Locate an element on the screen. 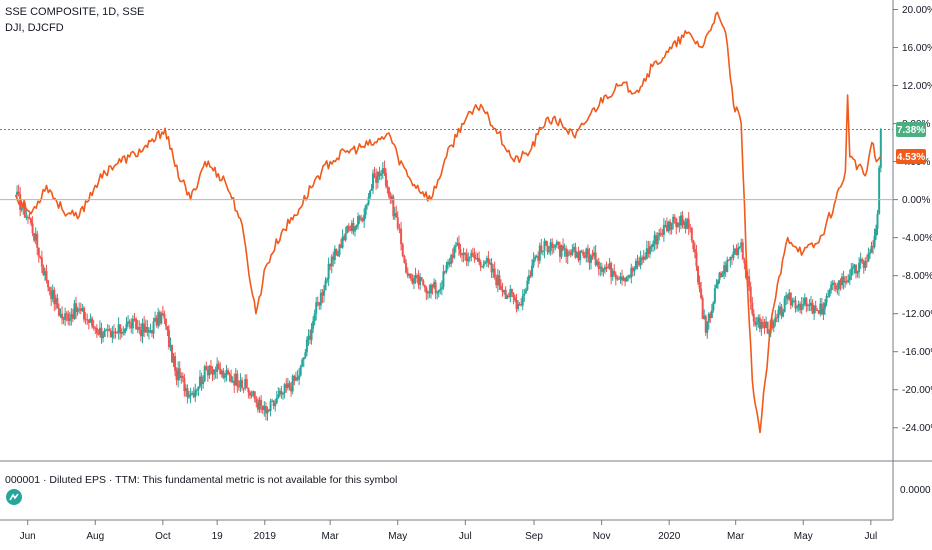 The width and height of the screenshot is (932, 550). compare-series-legend: DJI, DJCFD is located at coordinates (34, 28).